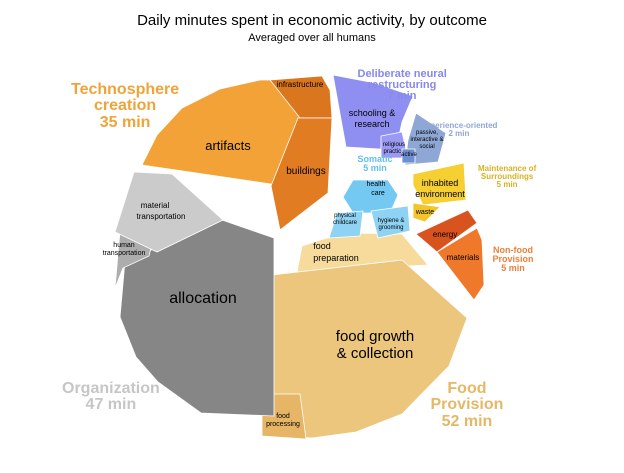 The image size is (624, 473). Describe the element at coordinates (124, 245) in the screenshot. I see `slice-label-human-transportation: human` at that location.